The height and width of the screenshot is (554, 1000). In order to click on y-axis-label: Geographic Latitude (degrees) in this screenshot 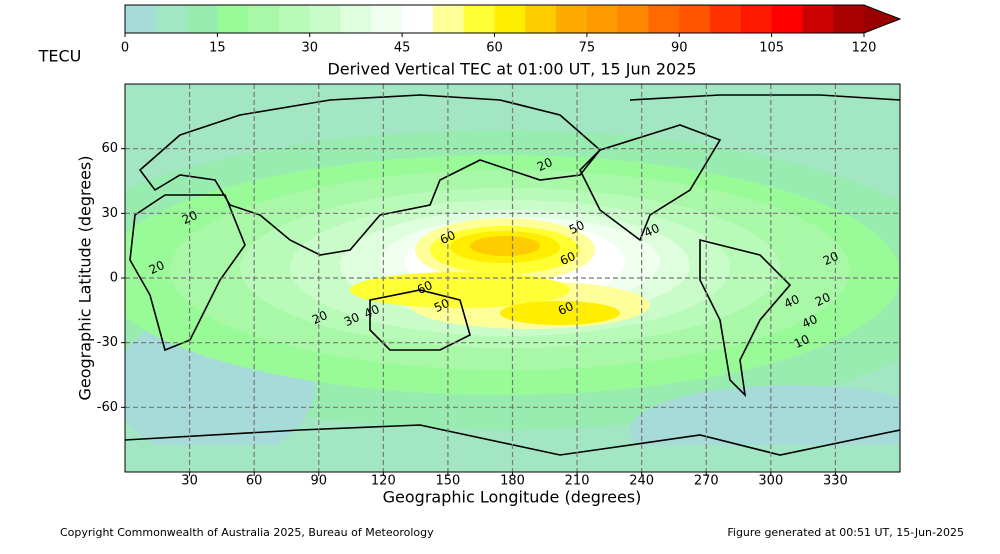, I will do `click(85, 277)`.